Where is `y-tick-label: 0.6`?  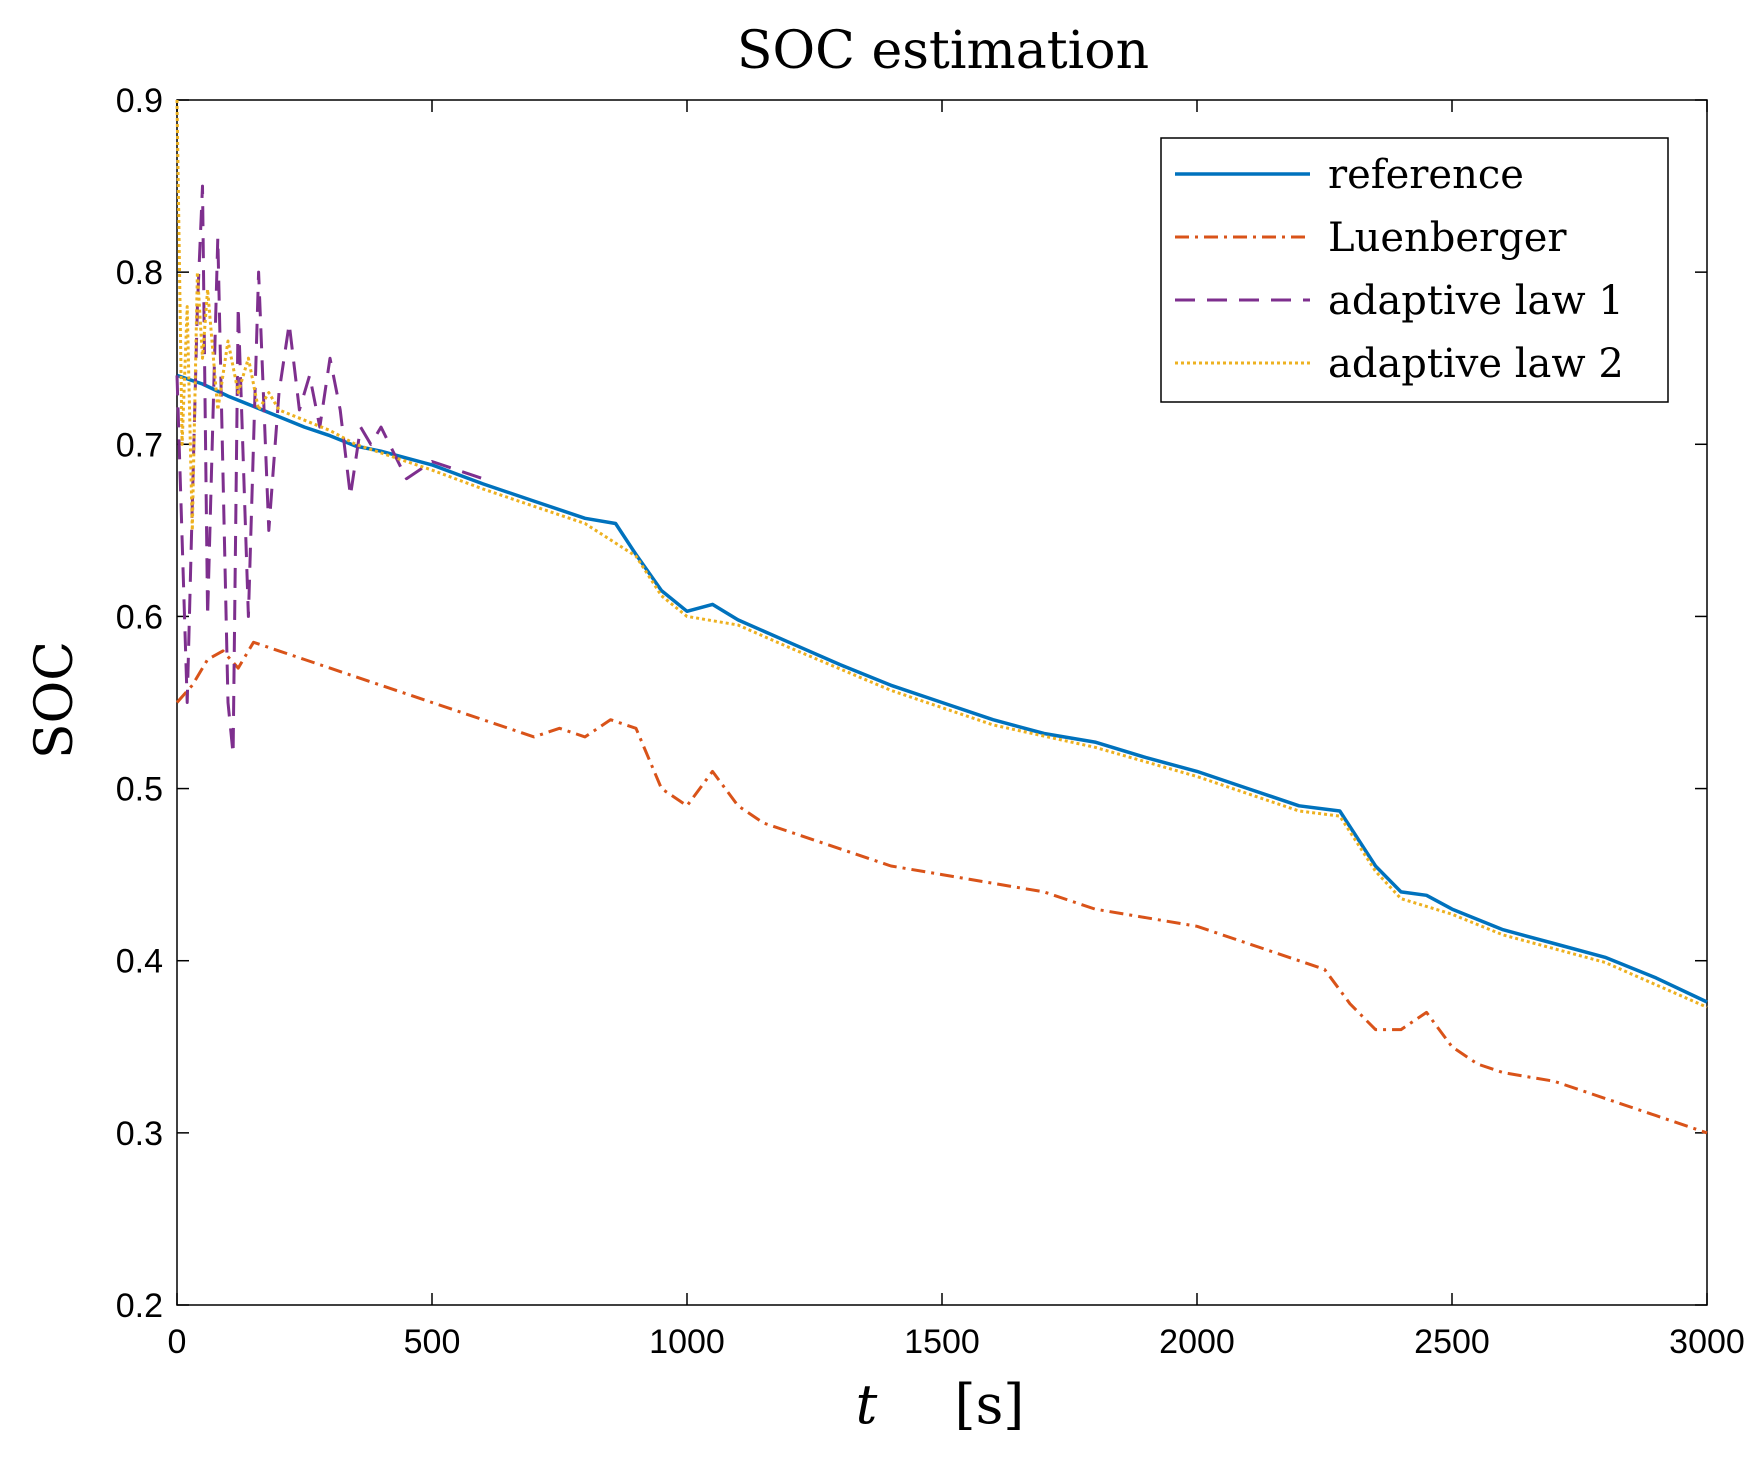
y-tick-label: 0.6 is located at coordinates (139, 617).